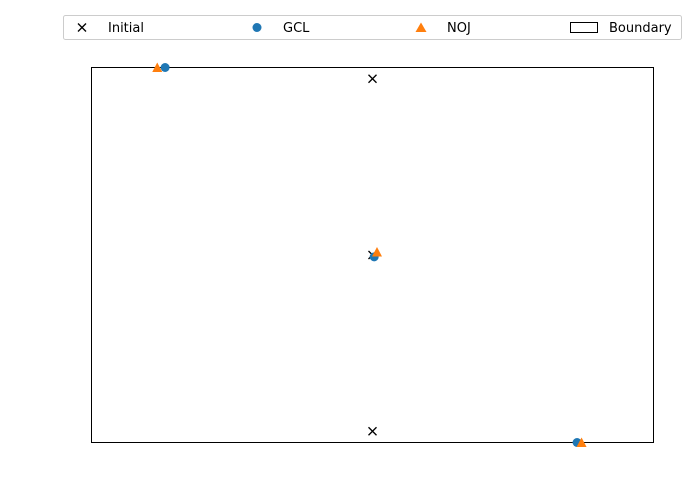 This screenshot has height=500, width=700. I want to click on legend-item-gcl: GCL, so click(281, 28).